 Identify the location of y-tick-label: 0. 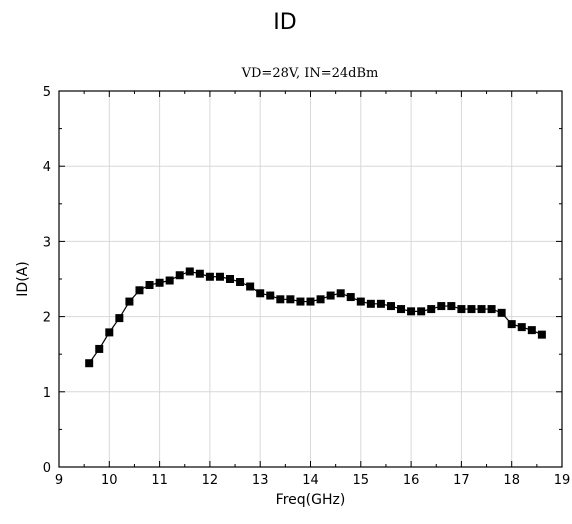
(47, 468).